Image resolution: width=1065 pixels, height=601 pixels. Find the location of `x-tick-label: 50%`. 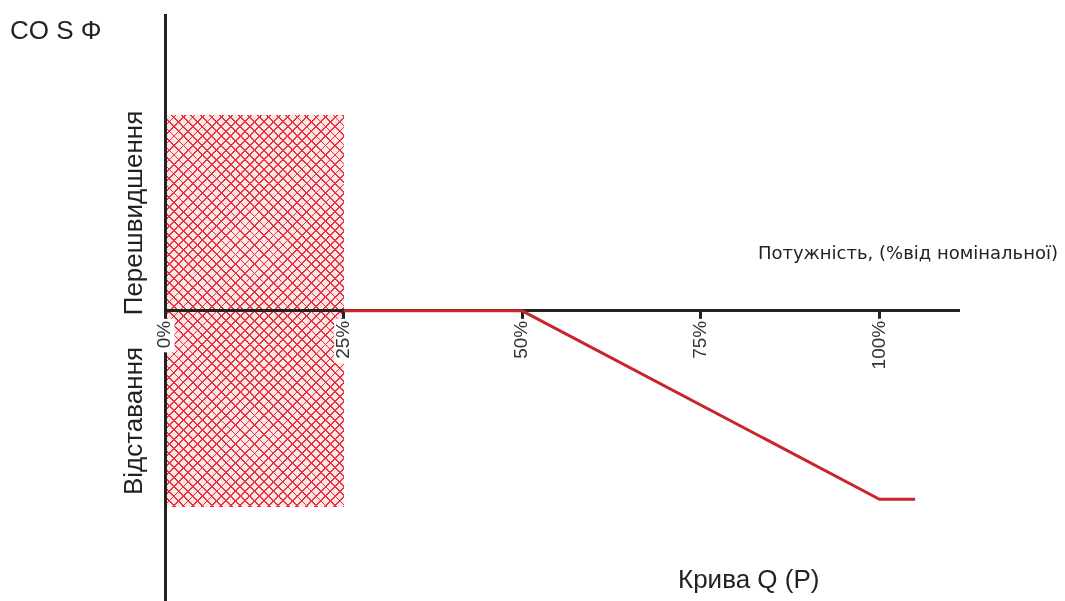

x-tick-label: 50% is located at coordinates (521, 339).